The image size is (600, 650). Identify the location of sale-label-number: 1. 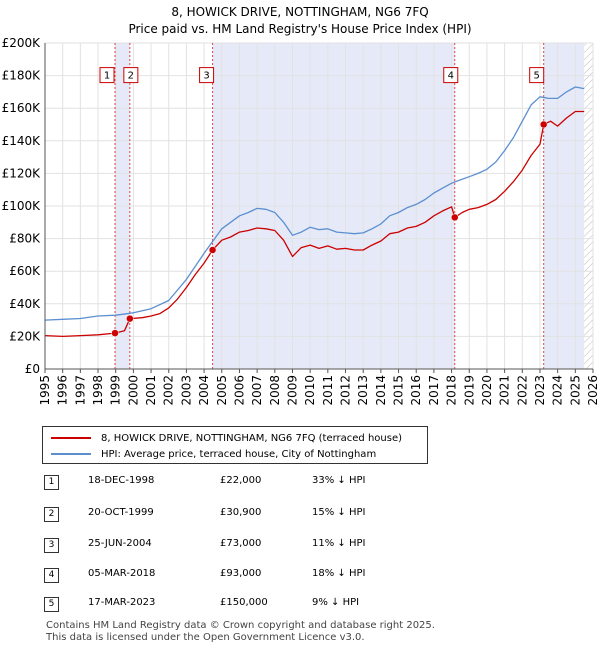
(107, 76).